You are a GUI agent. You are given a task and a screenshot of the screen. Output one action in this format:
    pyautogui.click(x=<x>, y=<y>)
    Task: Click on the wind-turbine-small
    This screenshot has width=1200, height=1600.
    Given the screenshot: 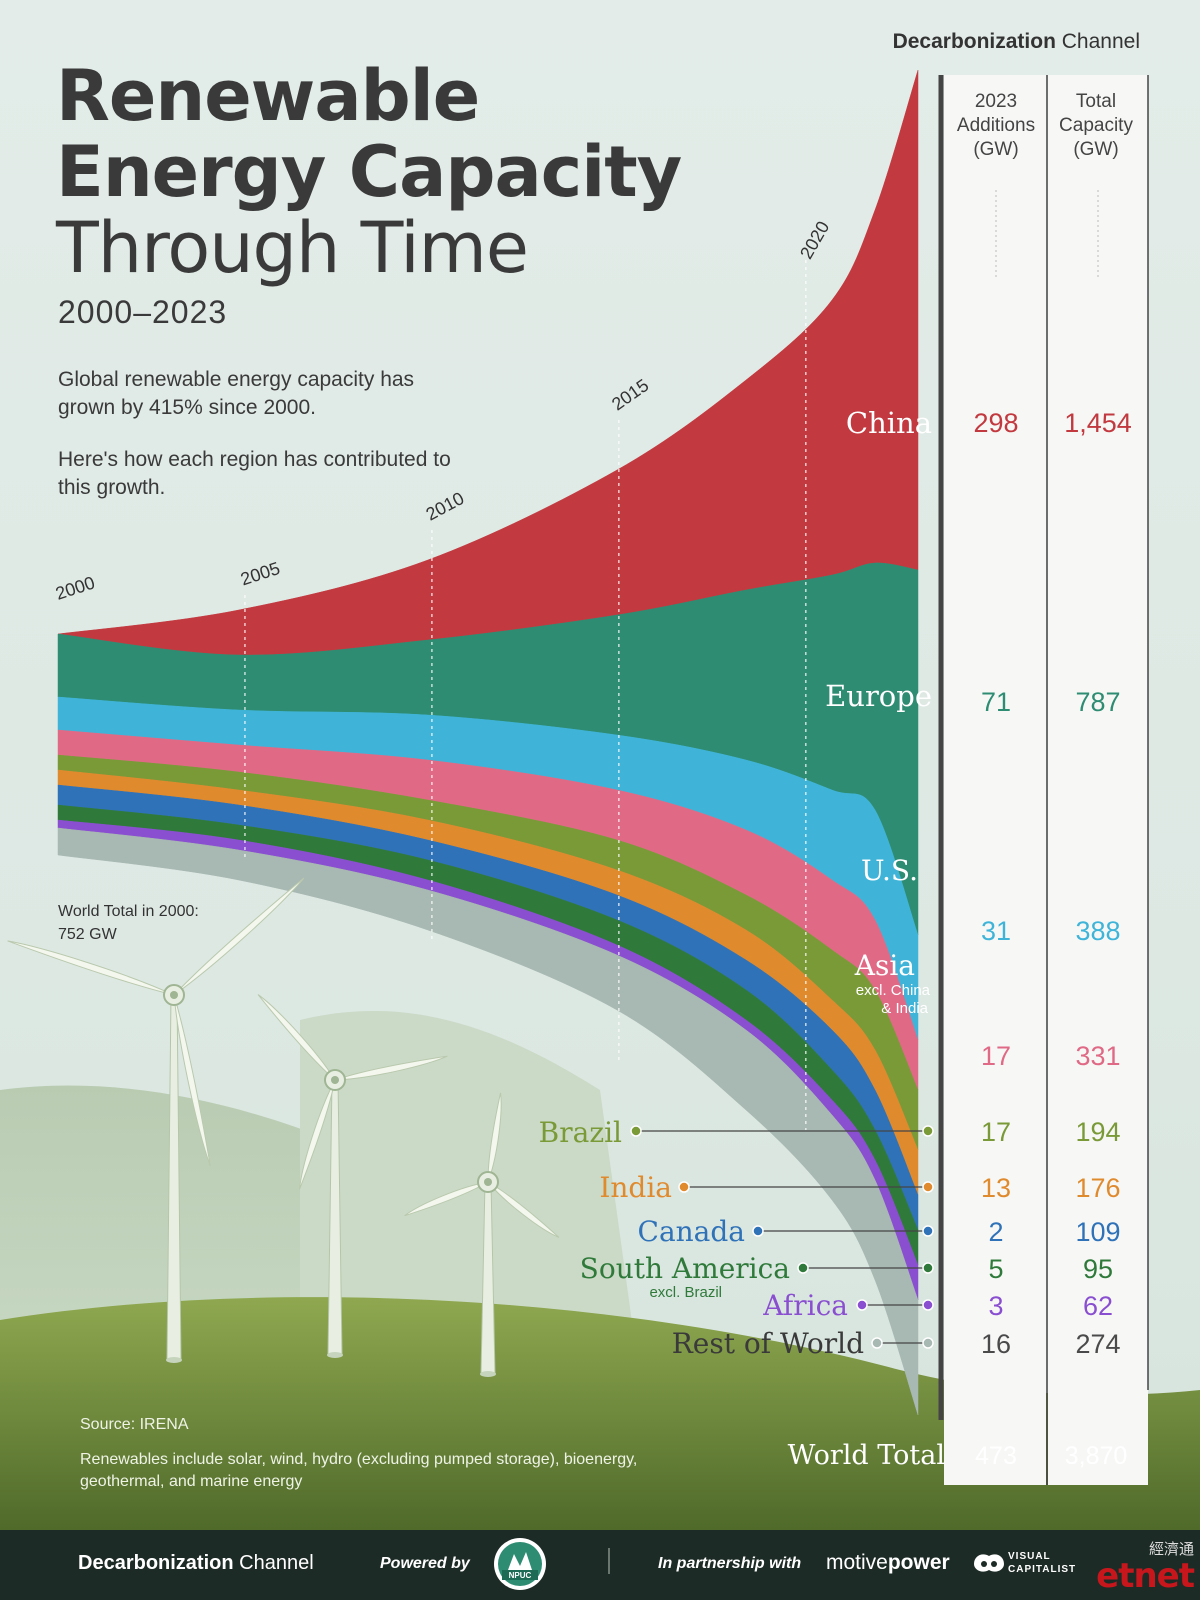 What is the action you would take?
    pyautogui.click(x=482, y=1234)
    